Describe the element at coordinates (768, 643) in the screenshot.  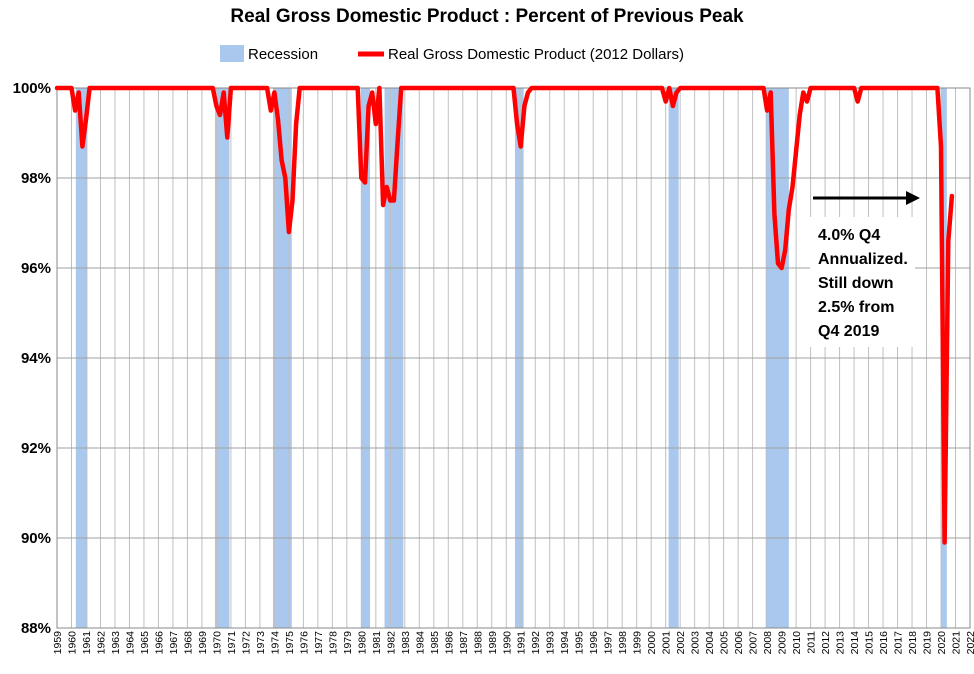
I see `x-tick-label: 2008` at that location.